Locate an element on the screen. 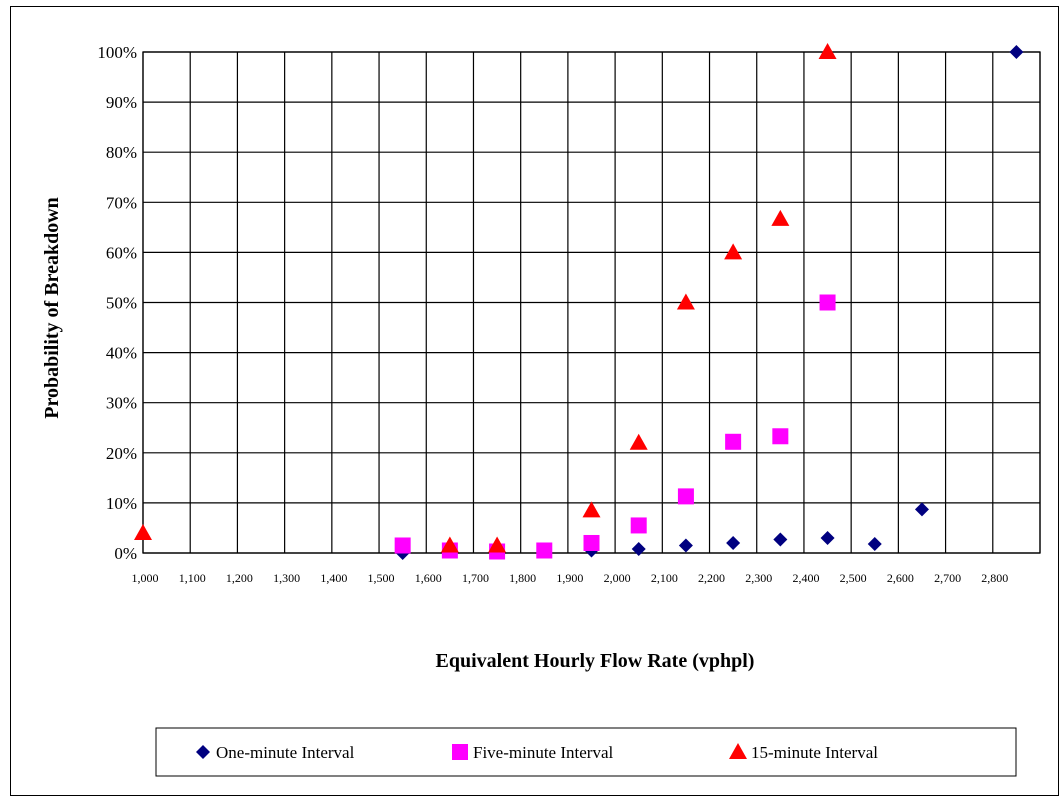 The image size is (1063, 798). y-tick-label: 10% is located at coordinates (121, 503).